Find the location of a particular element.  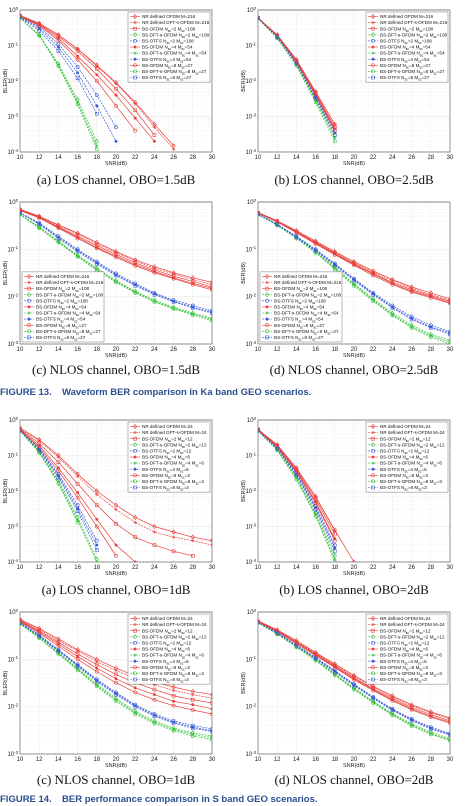

legend-entry: NR defined DFT-s-OFDM M=216 is located at coordinates (414, 22).